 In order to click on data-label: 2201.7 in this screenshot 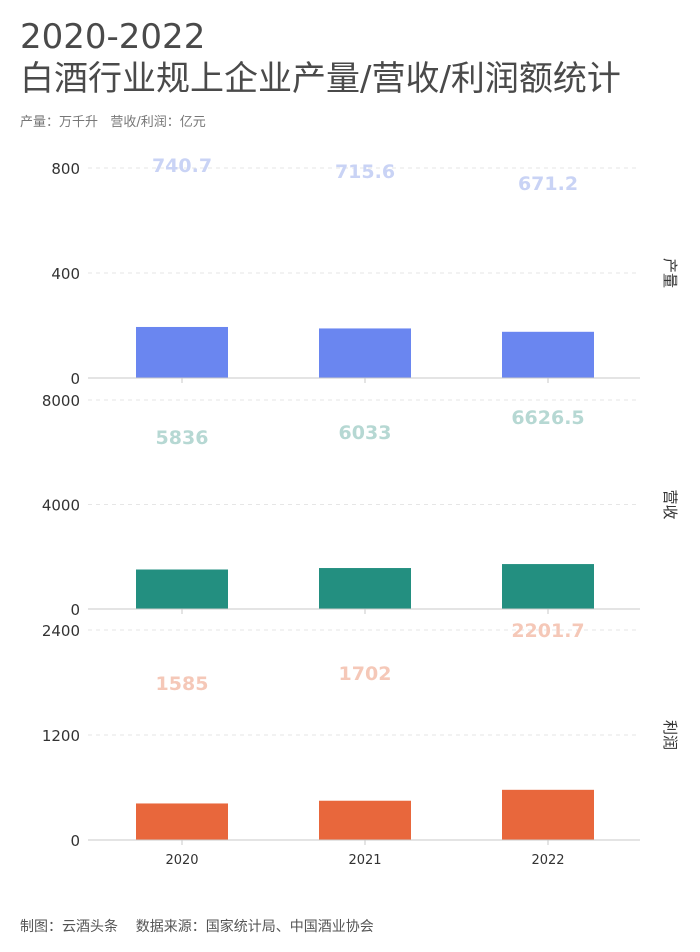, I will do `click(547, 631)`.